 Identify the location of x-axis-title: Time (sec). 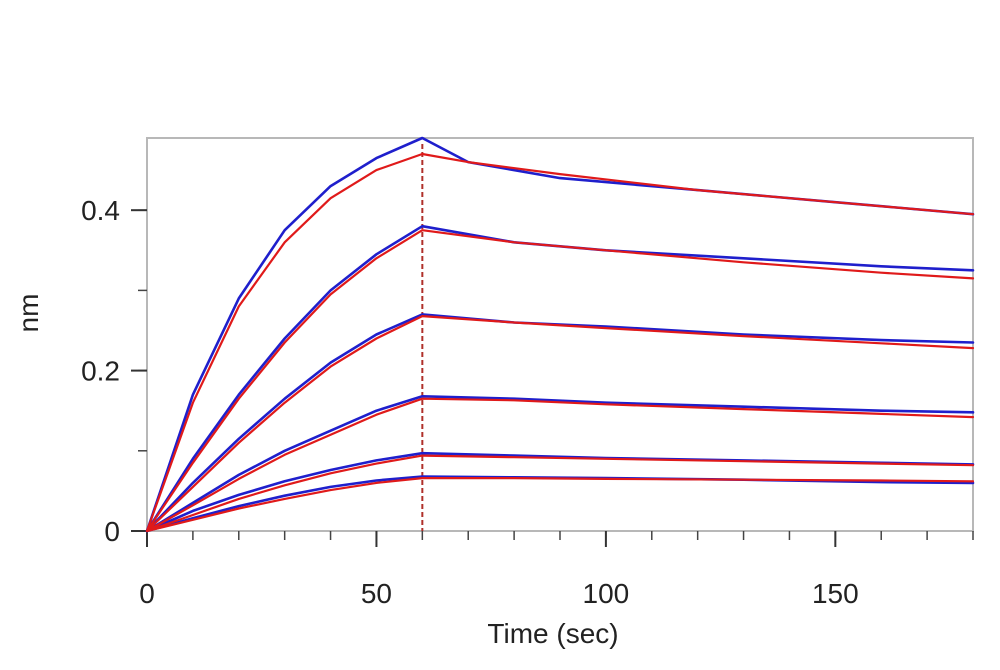
(552, 633).